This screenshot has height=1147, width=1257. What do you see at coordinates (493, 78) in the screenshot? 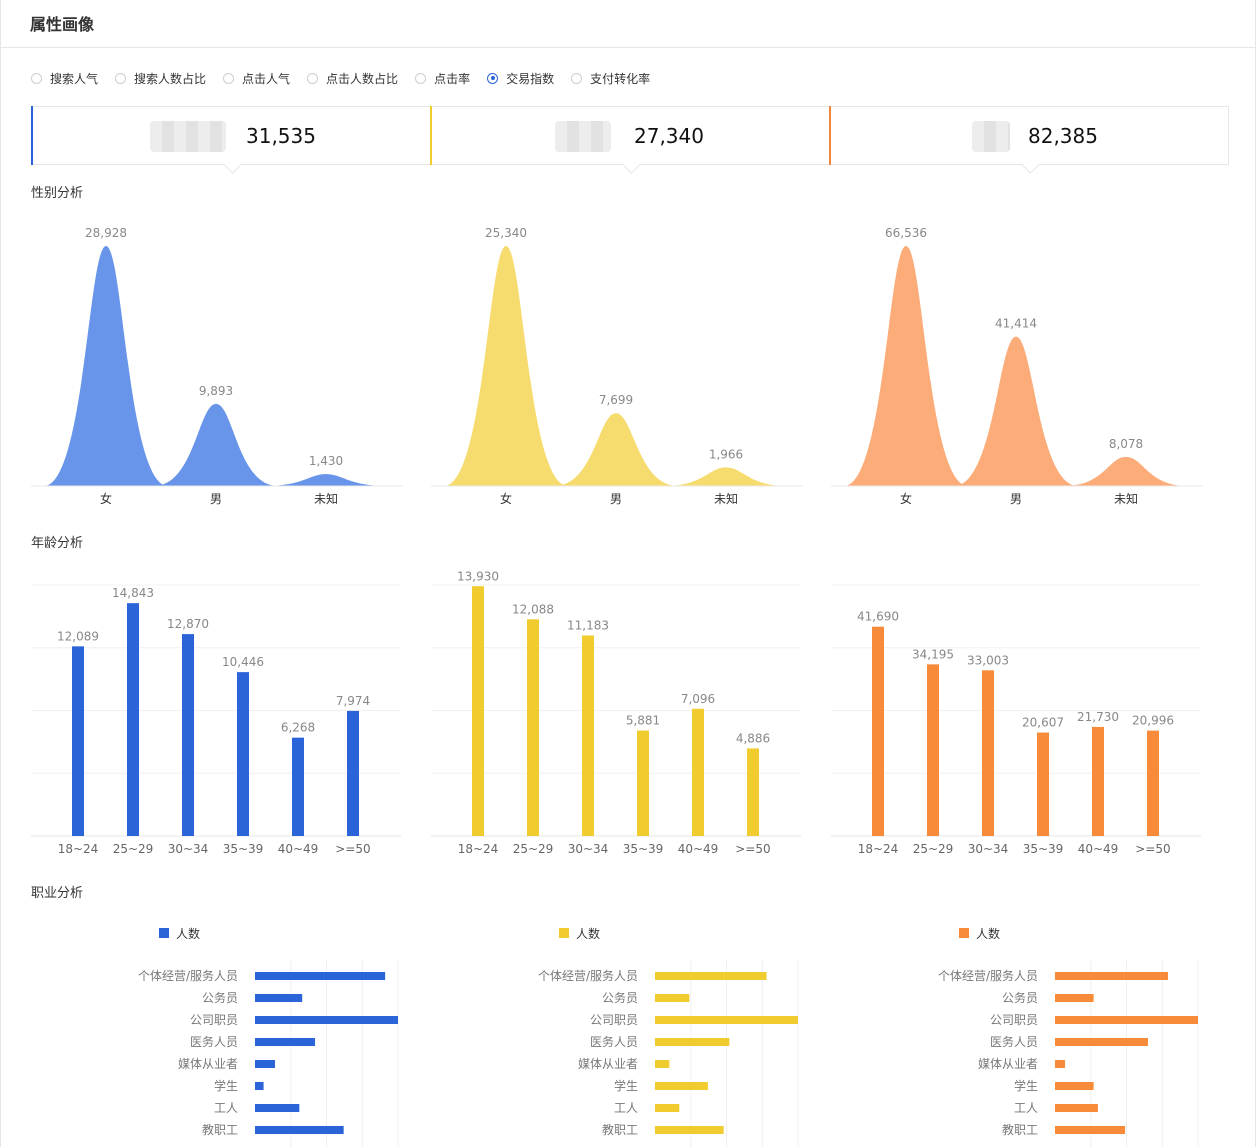
I see `radio-dot-selected` at bounding box center [493, 78].